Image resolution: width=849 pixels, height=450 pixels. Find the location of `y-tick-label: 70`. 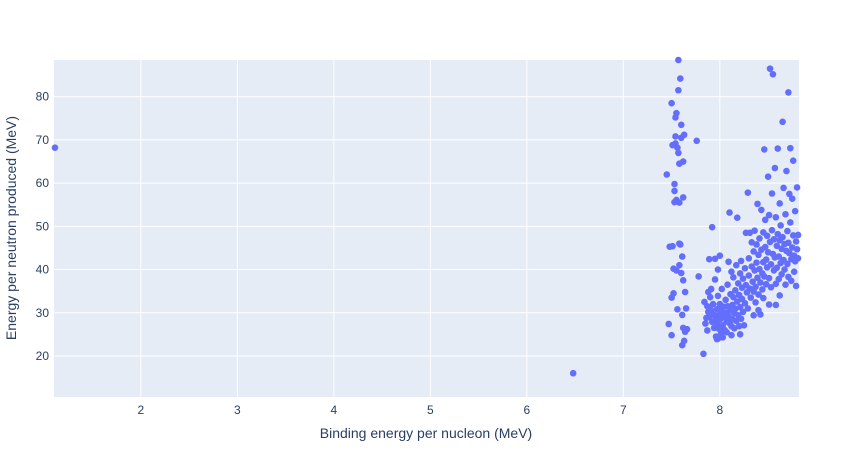

y-tick-label: 70 is located at coordinates (43, 140).